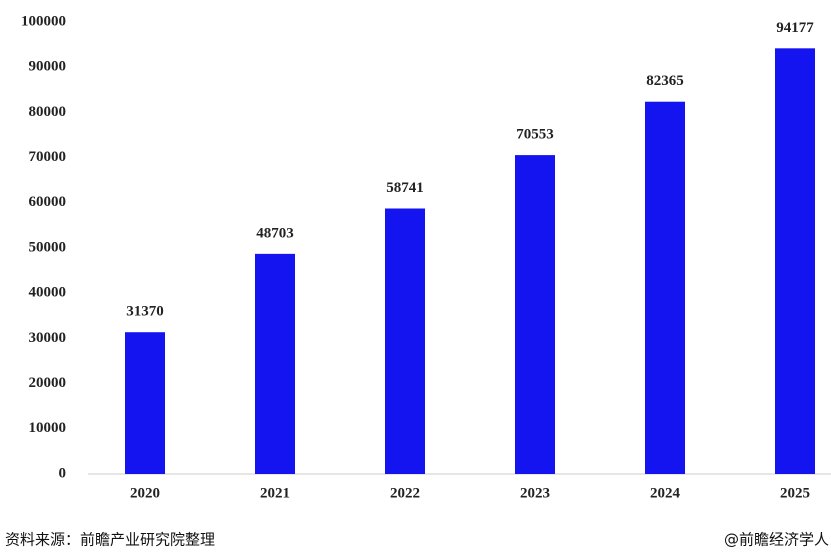 The image size is (831, 557). Describe the element at coordinates (48, 428) in the screenshot. I see `y-tick-label: 10000` at that location.